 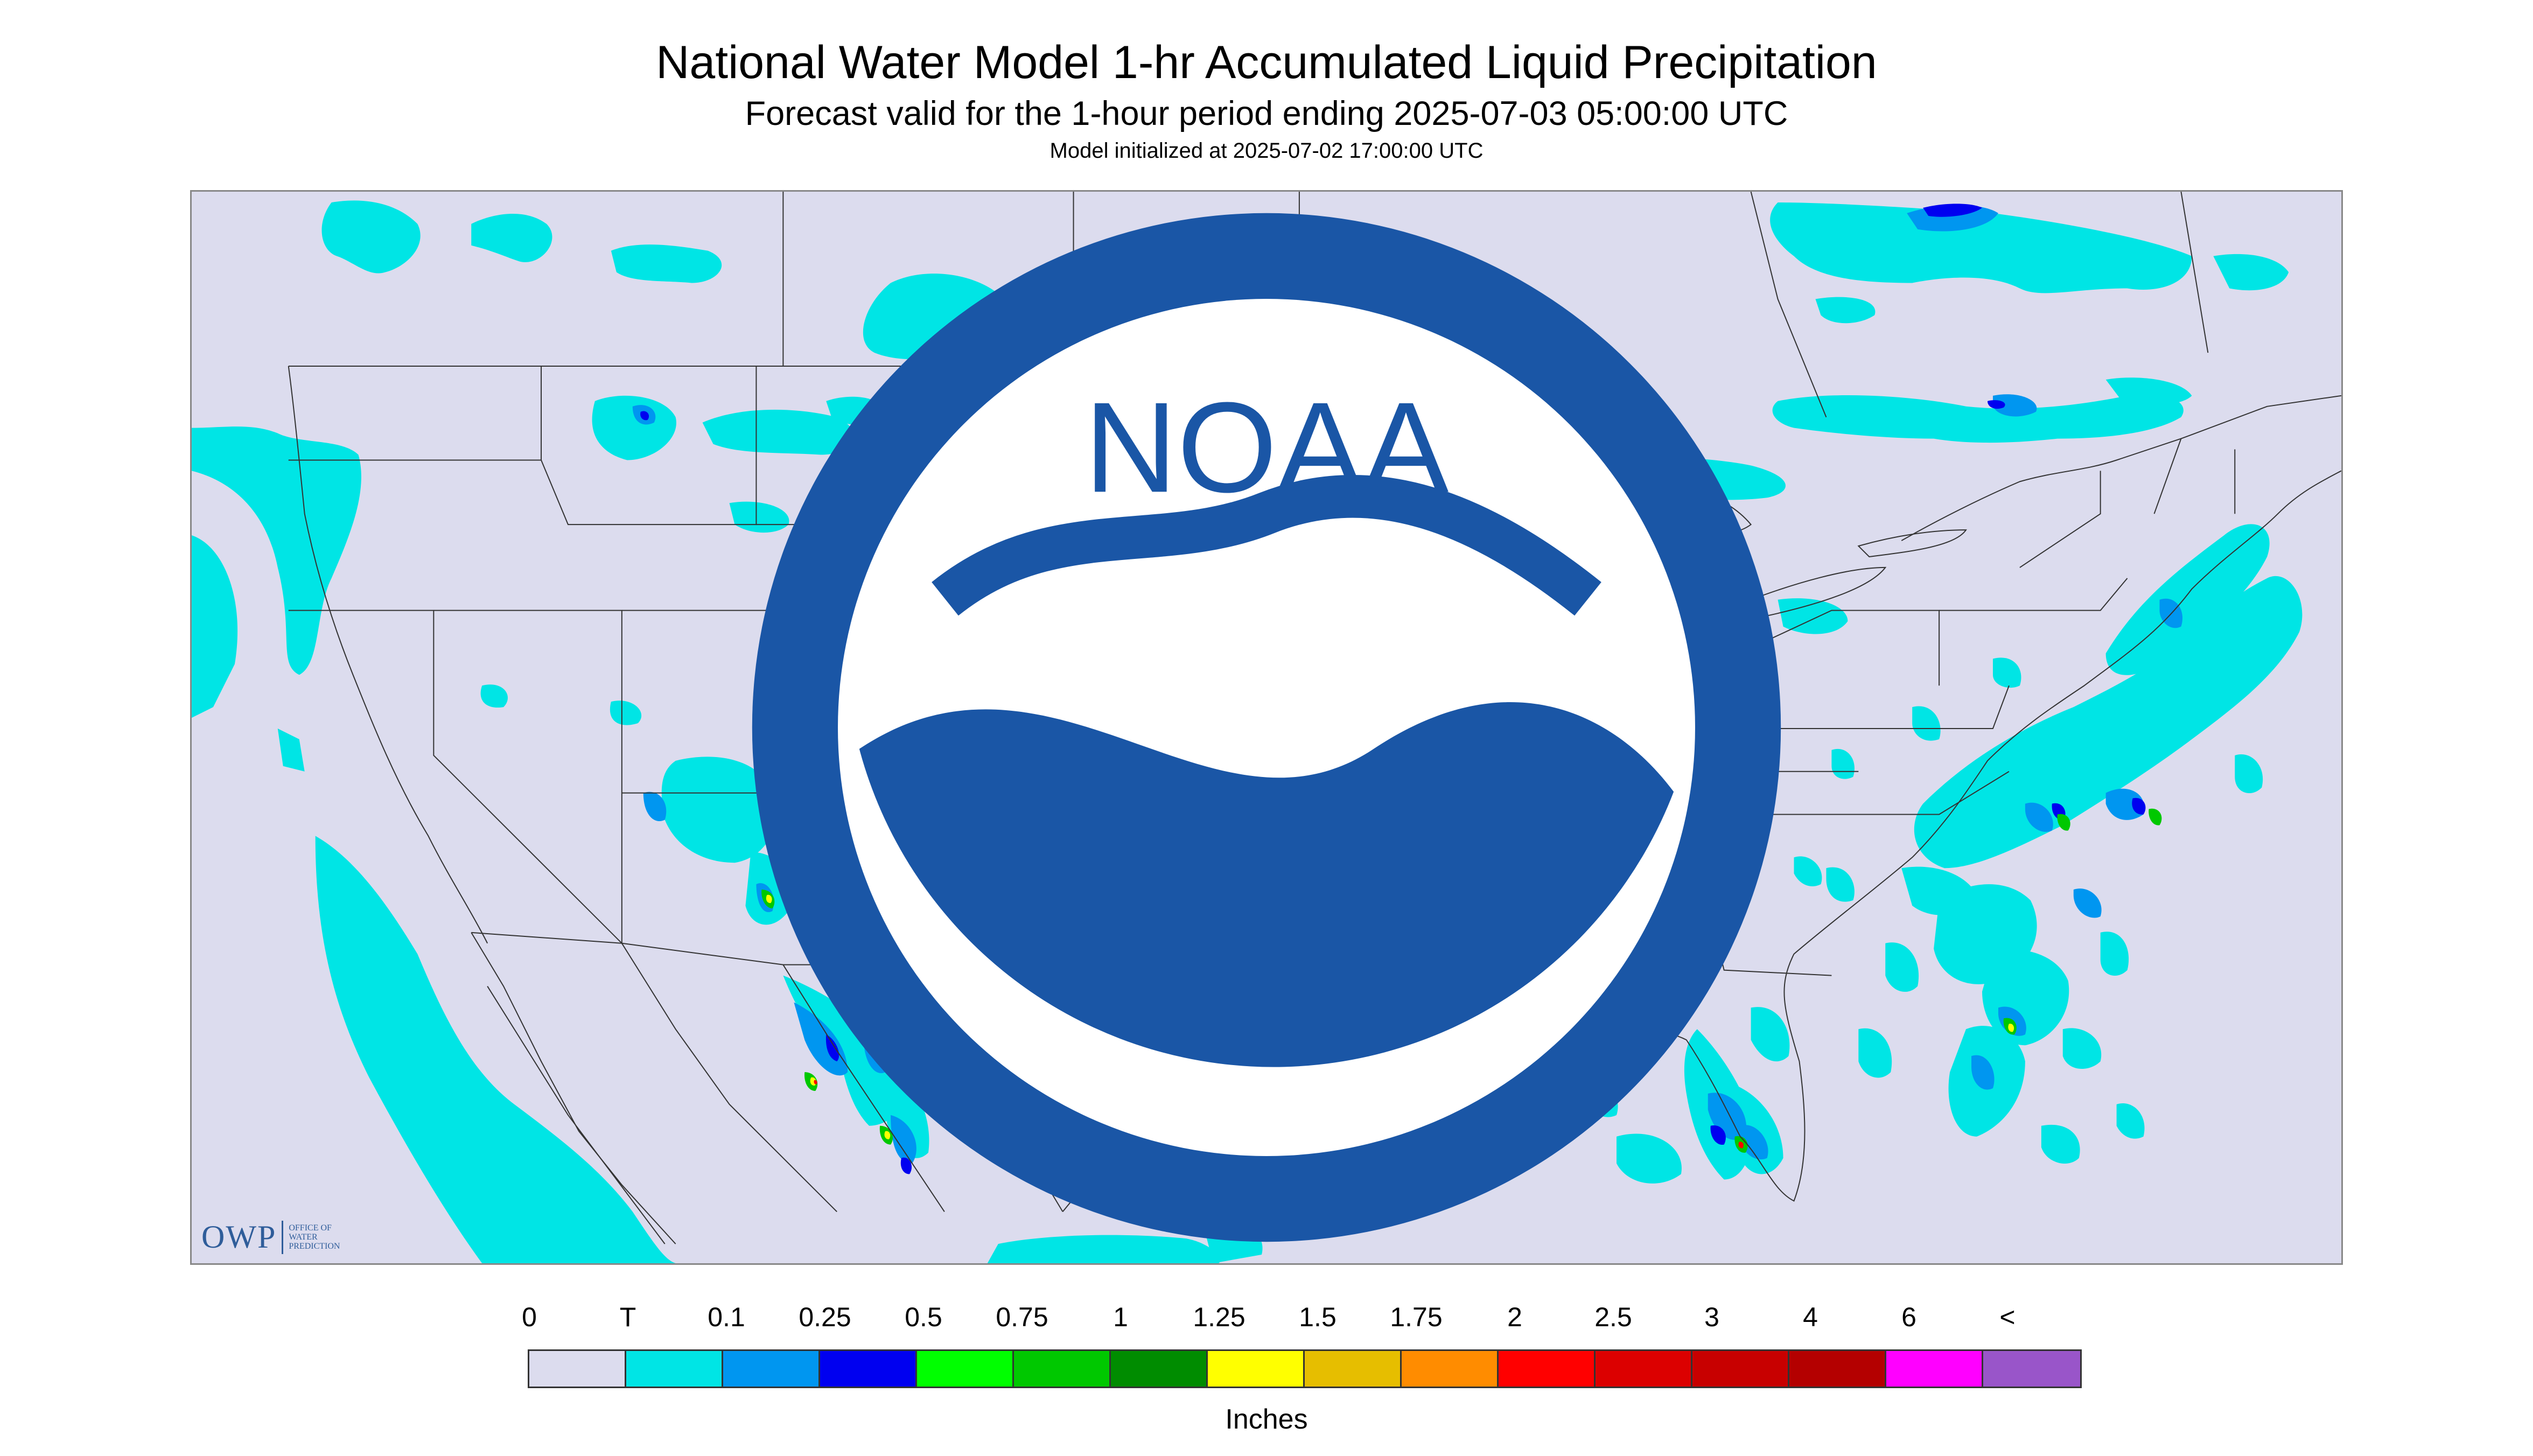 I want to click on legend-units: Inches, so click(x=1266, y=1419).